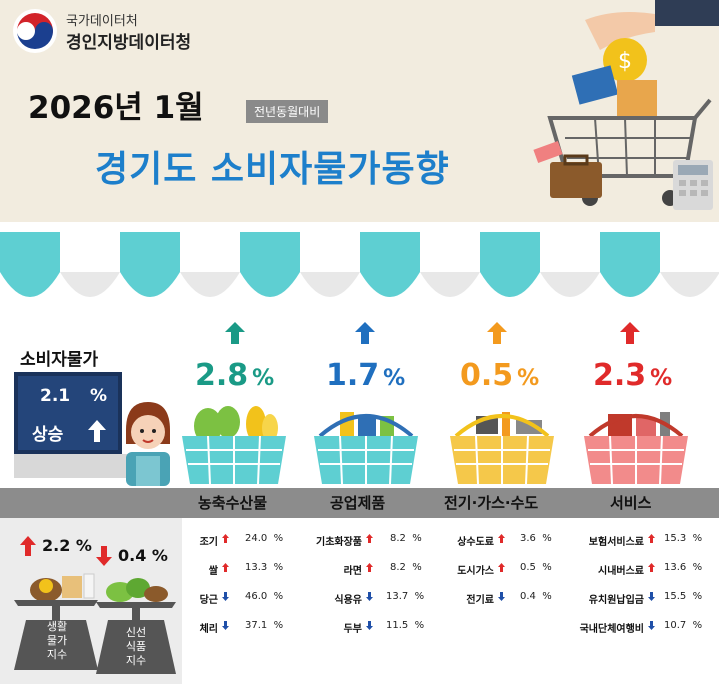 Image resolution: width=719 pixels, height=684 pixels. Describe the element at coordinates (620, 375) in the screenshot. I see `category-value-number: 2.3` at that location.